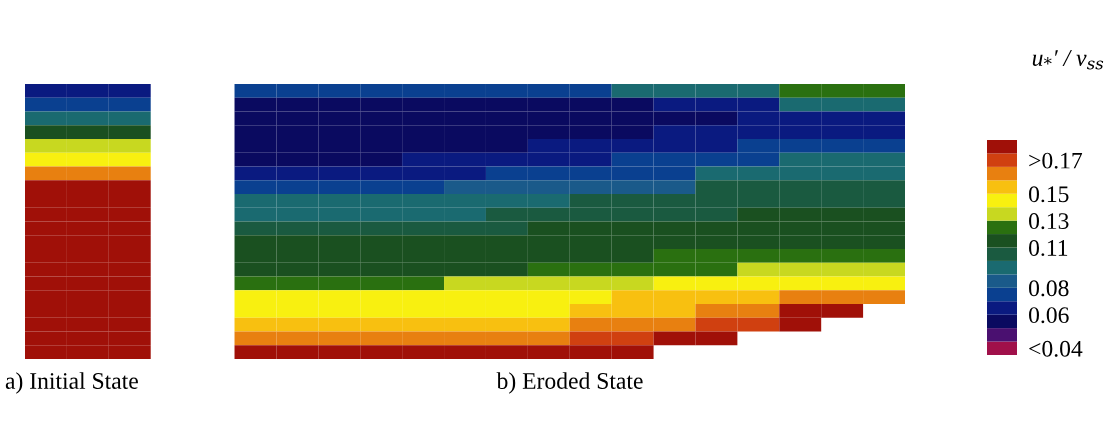 The width and height of the screenshot is (1105, 421). Describe the element at coordinates (71, 383) in the screenshot. I see `text: a) Initial State` at that location.